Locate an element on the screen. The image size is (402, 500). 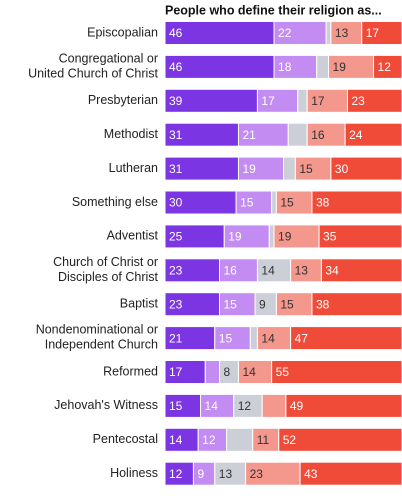
category-label: Nondenominational or Independent Church is located at coordinates (97, 337).